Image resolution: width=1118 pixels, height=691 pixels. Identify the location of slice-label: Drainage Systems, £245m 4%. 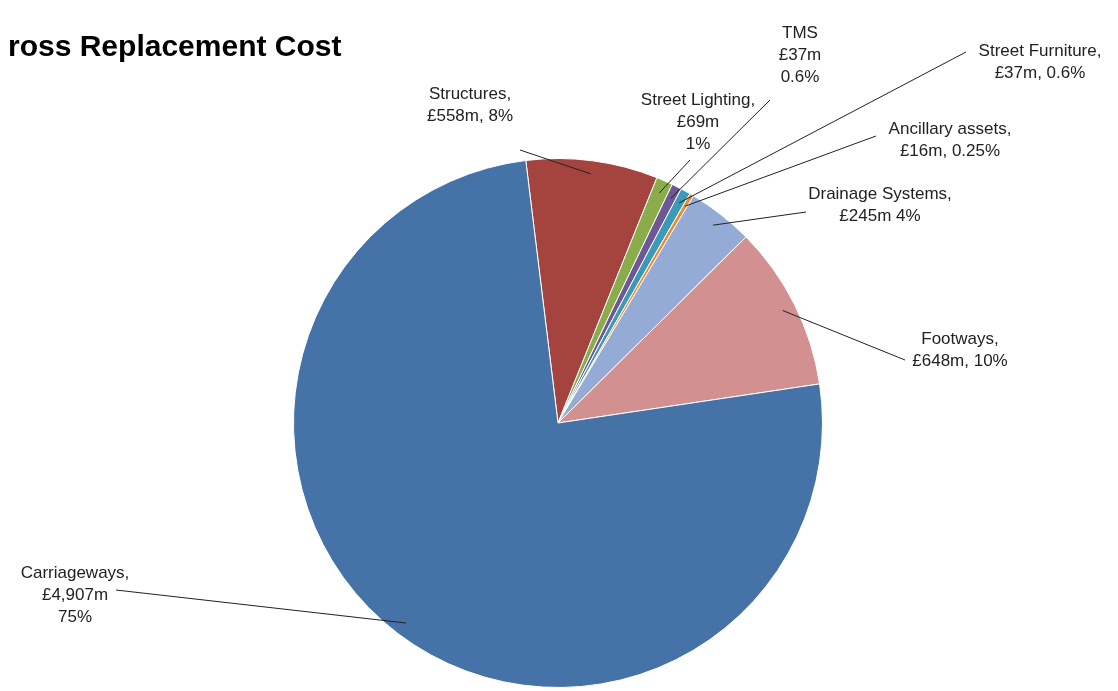
(880, 204).